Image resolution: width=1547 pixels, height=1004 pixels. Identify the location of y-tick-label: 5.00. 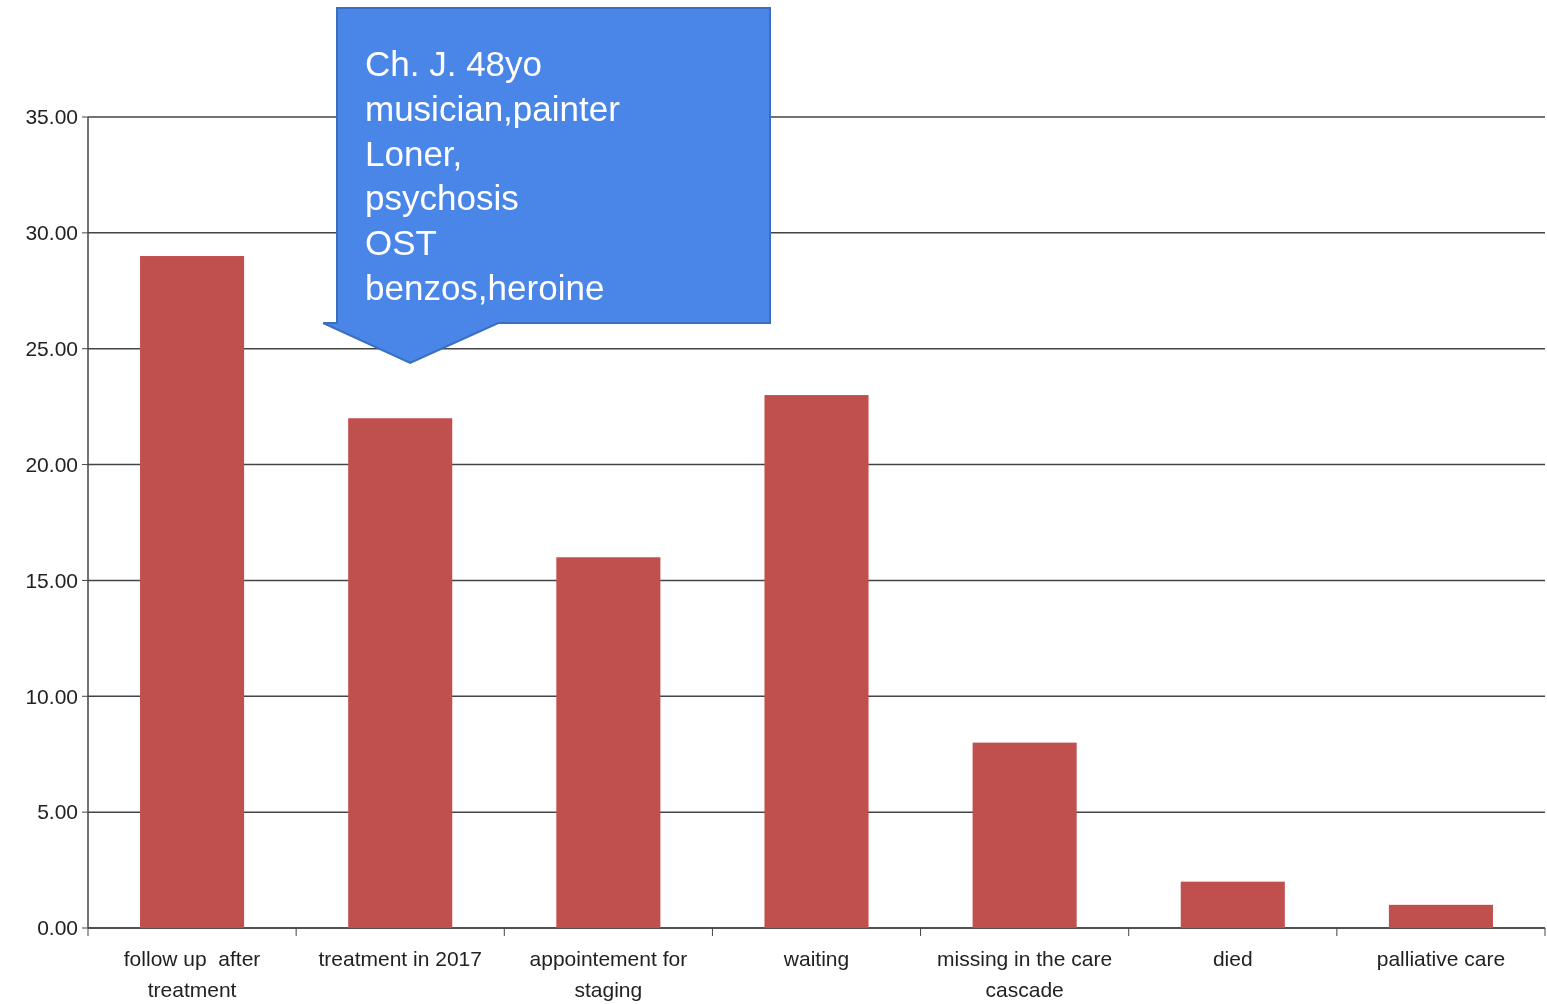
(57, 812).